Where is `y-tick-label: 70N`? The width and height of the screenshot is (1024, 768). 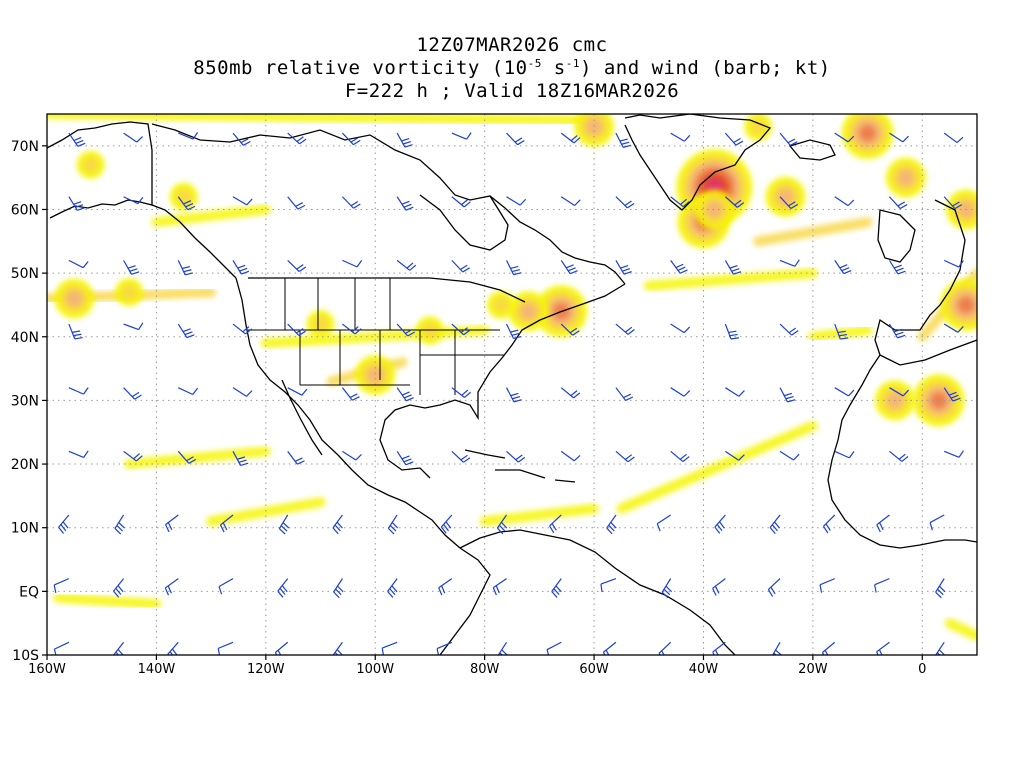
y-tick-label: 70N is located at coordinates (25, 147).